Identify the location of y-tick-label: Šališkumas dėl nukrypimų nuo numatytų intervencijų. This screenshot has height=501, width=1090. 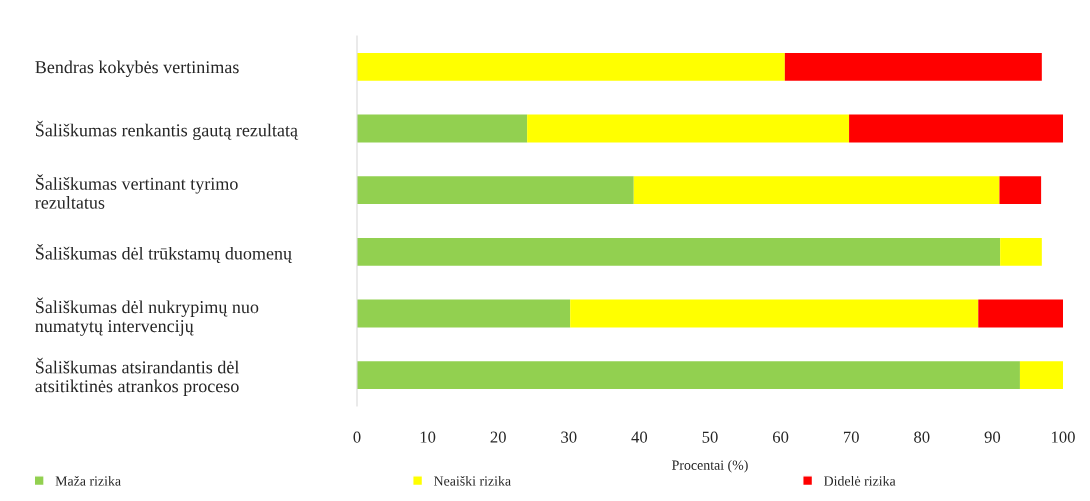
(147, 316).